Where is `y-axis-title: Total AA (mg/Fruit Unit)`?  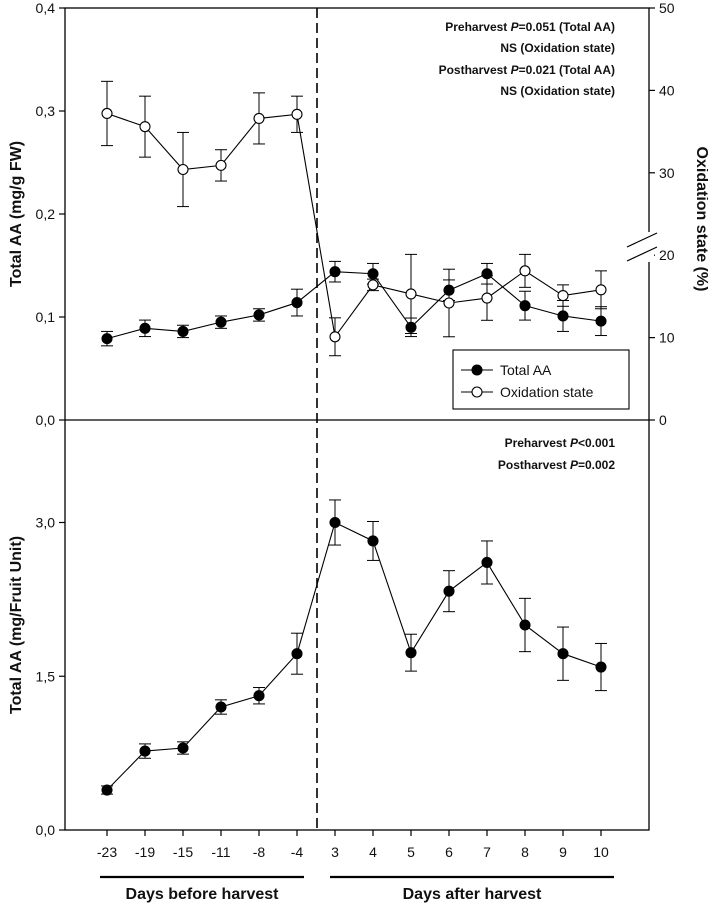
y-axis-title: Total AA (mg/Fruit Unit) is located at coordinates (16, 625).